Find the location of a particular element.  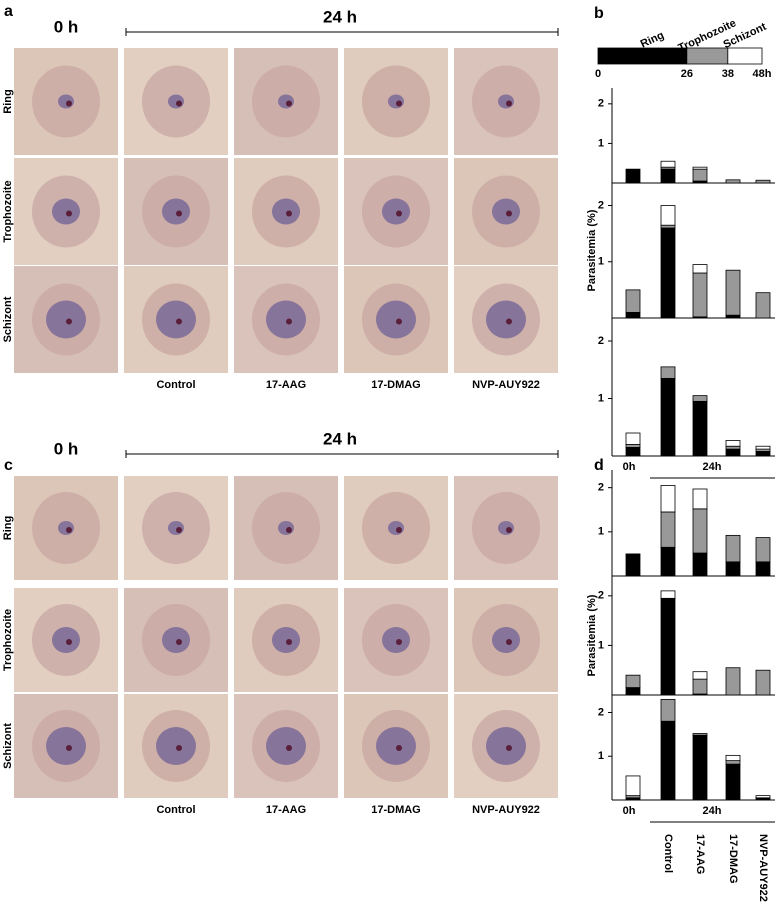

x-tick-label: 0h is located at coordinates (629, 811).